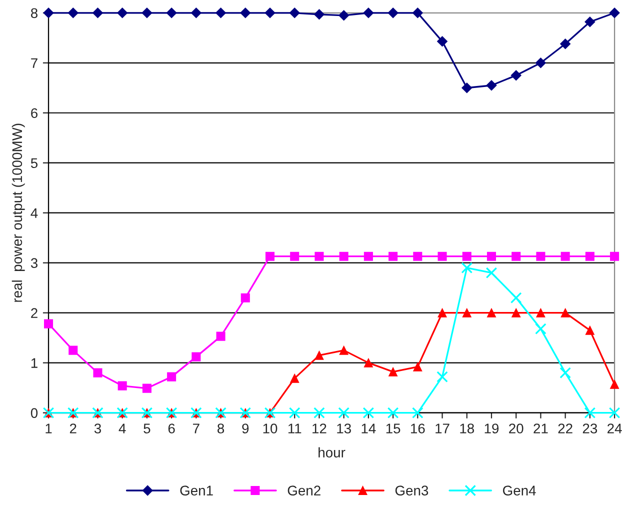 The image size is (622, 516). I want to click on x-tick-label: 17, so click(443, 429).